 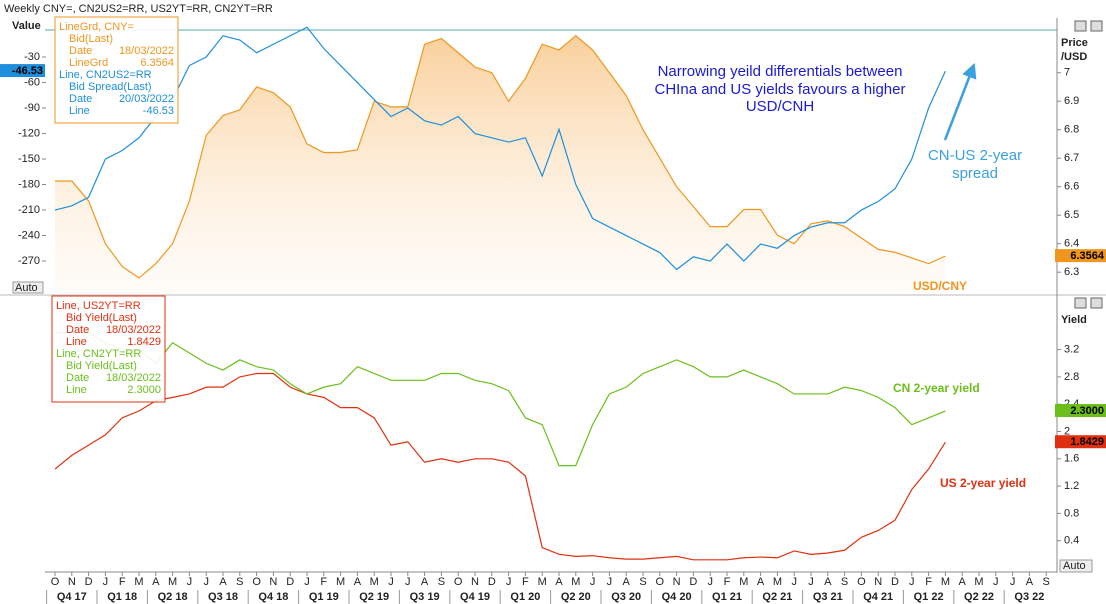 I want to click on quarter-label: Q3 20, so click(x=626, y=597).